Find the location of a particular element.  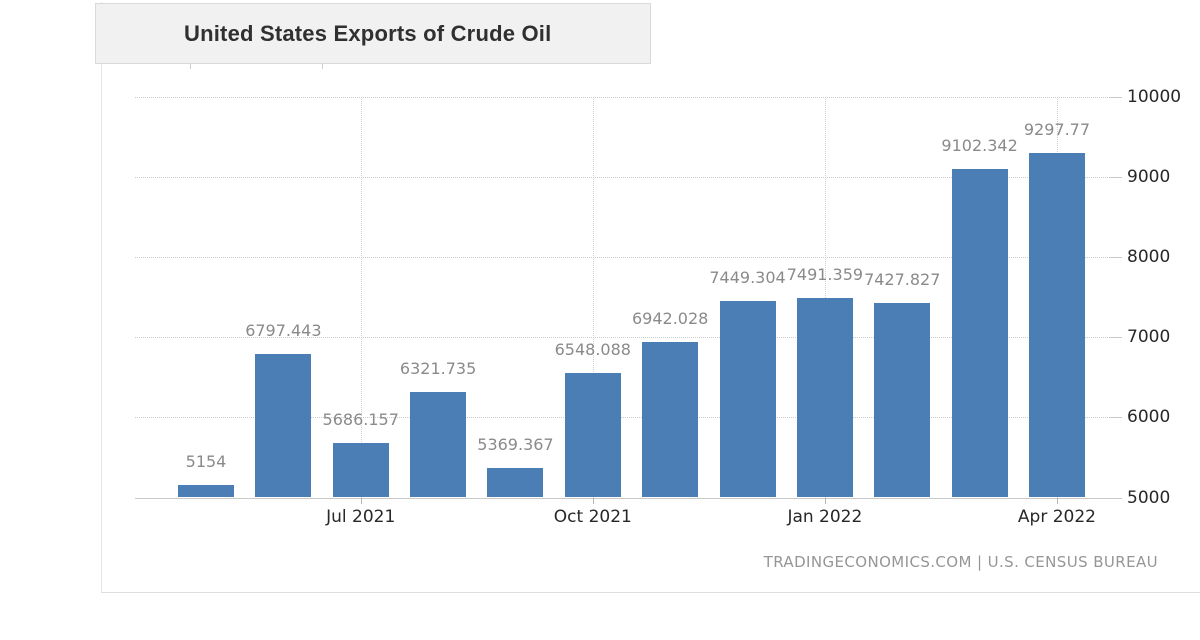

bar-mar-2022 is located at coordinates (979, 333).